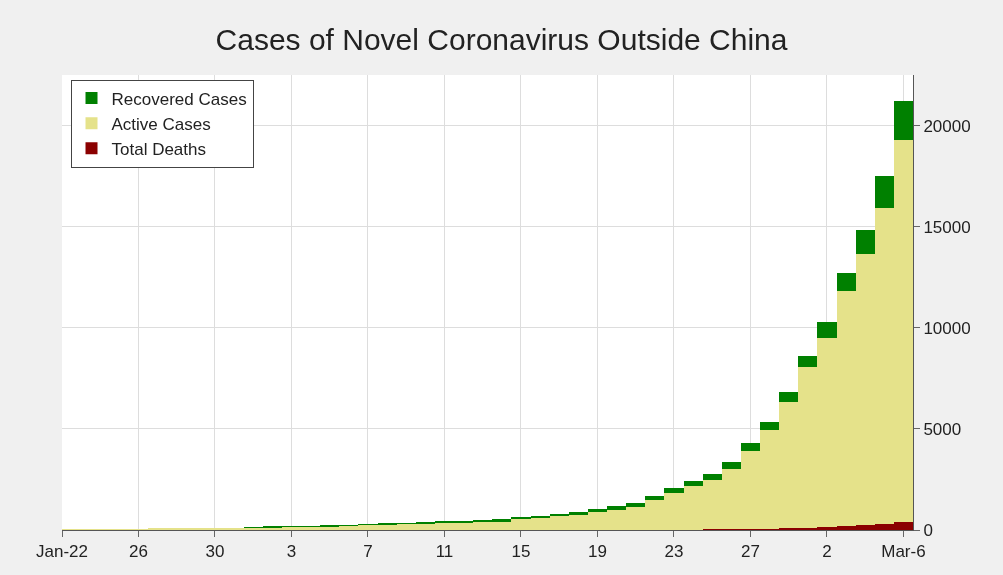  What do you see at coordinates (291, 552) in the screenshot?
I see `x-tick-label: 3` at bounding box center [291, 552].